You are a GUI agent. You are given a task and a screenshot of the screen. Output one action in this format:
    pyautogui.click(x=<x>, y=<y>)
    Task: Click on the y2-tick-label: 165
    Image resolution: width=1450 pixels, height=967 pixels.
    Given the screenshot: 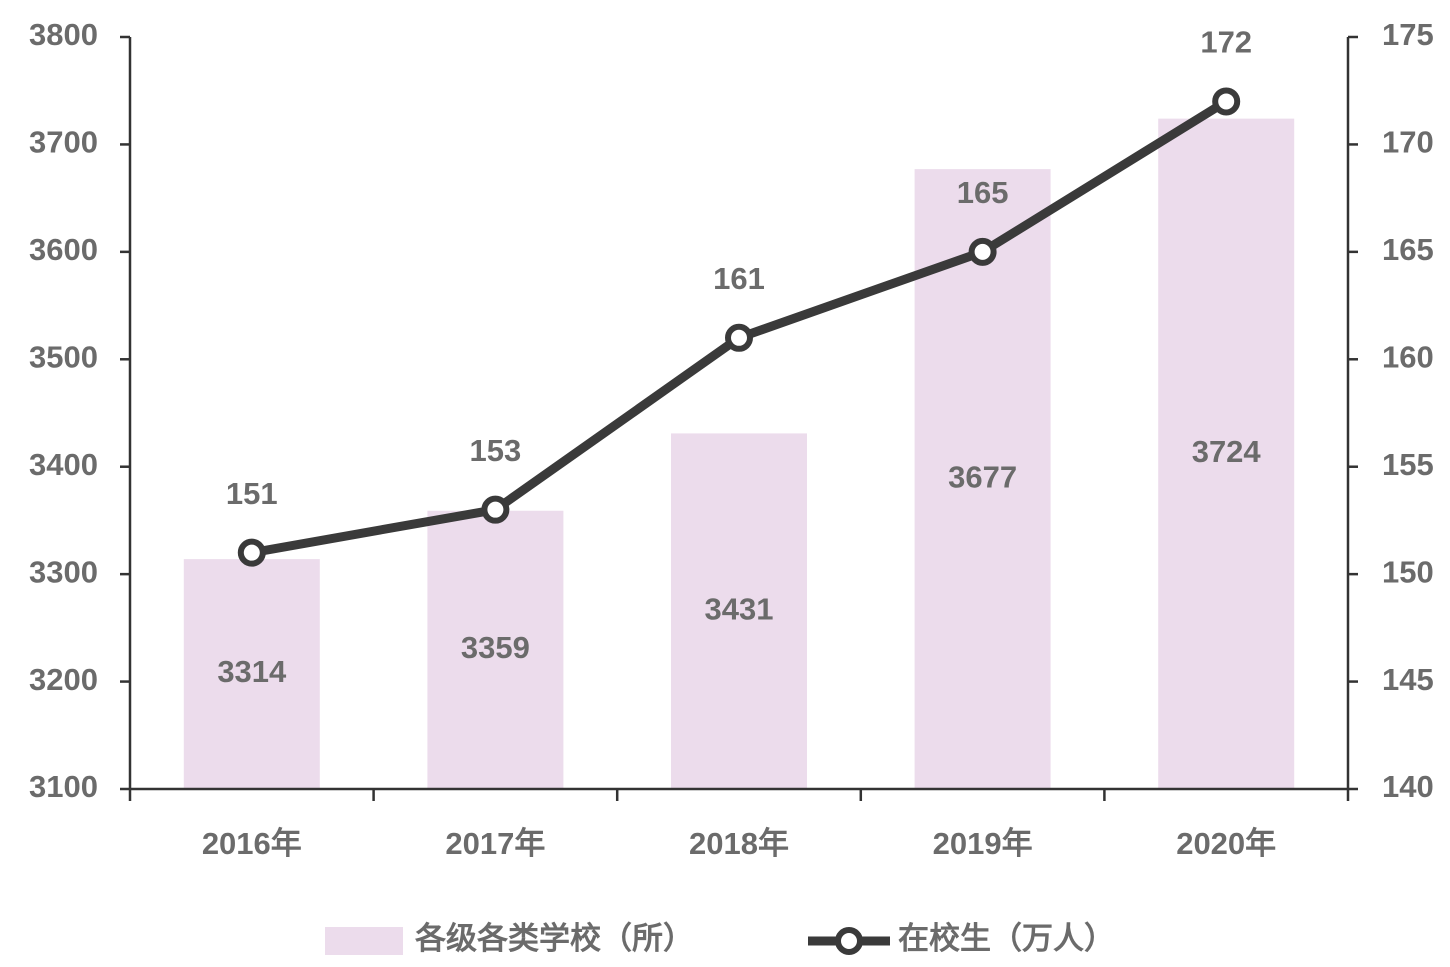 What is the action you would take?
    pyautogui.click(x=1408, y=249)
    